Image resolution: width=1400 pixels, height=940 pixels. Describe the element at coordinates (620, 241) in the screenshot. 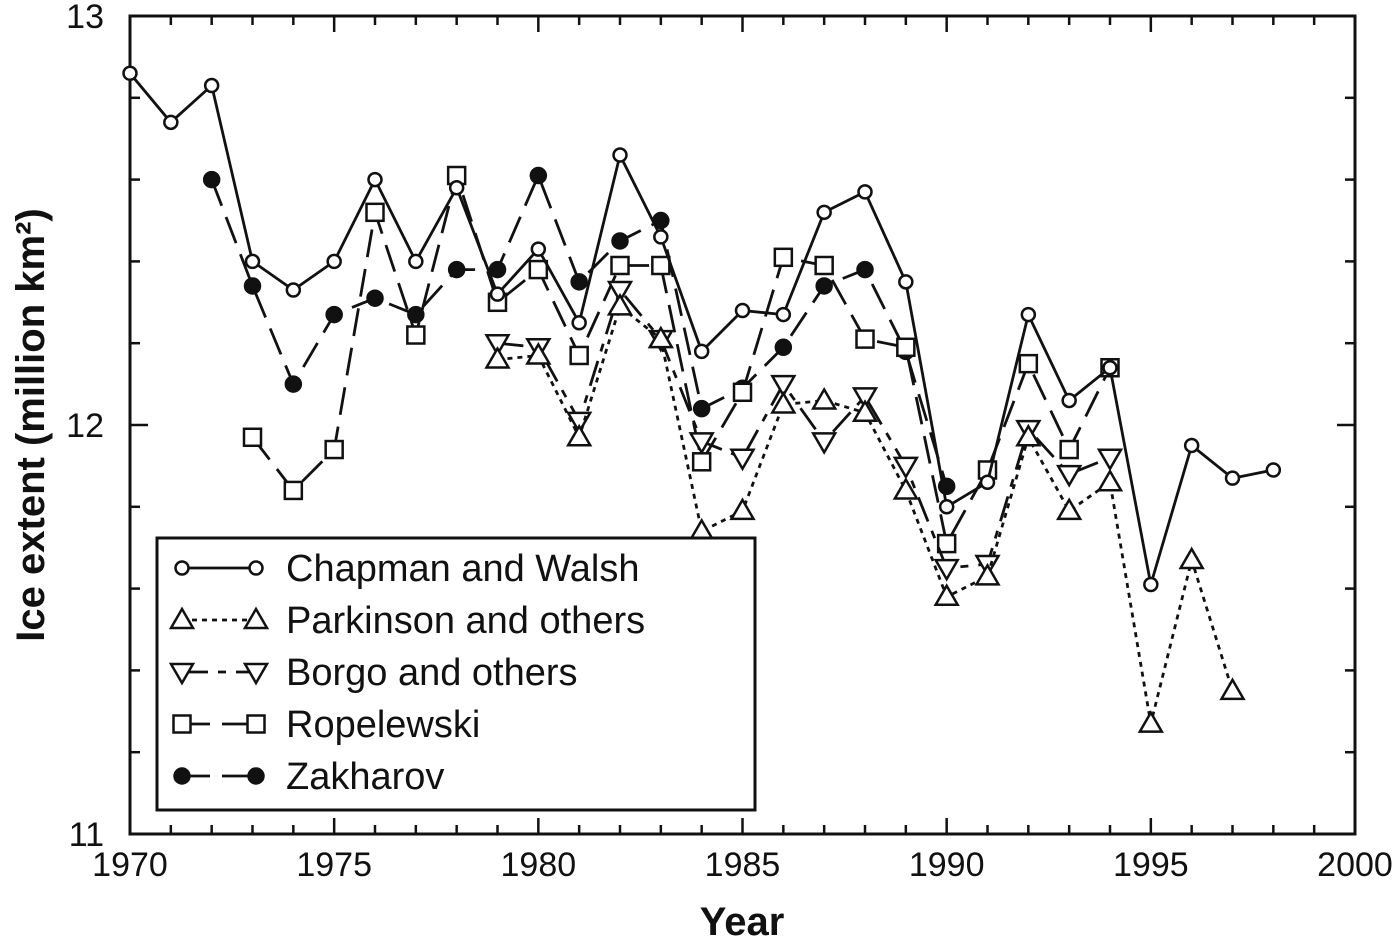

I see `series-4-point-1982` at that location.